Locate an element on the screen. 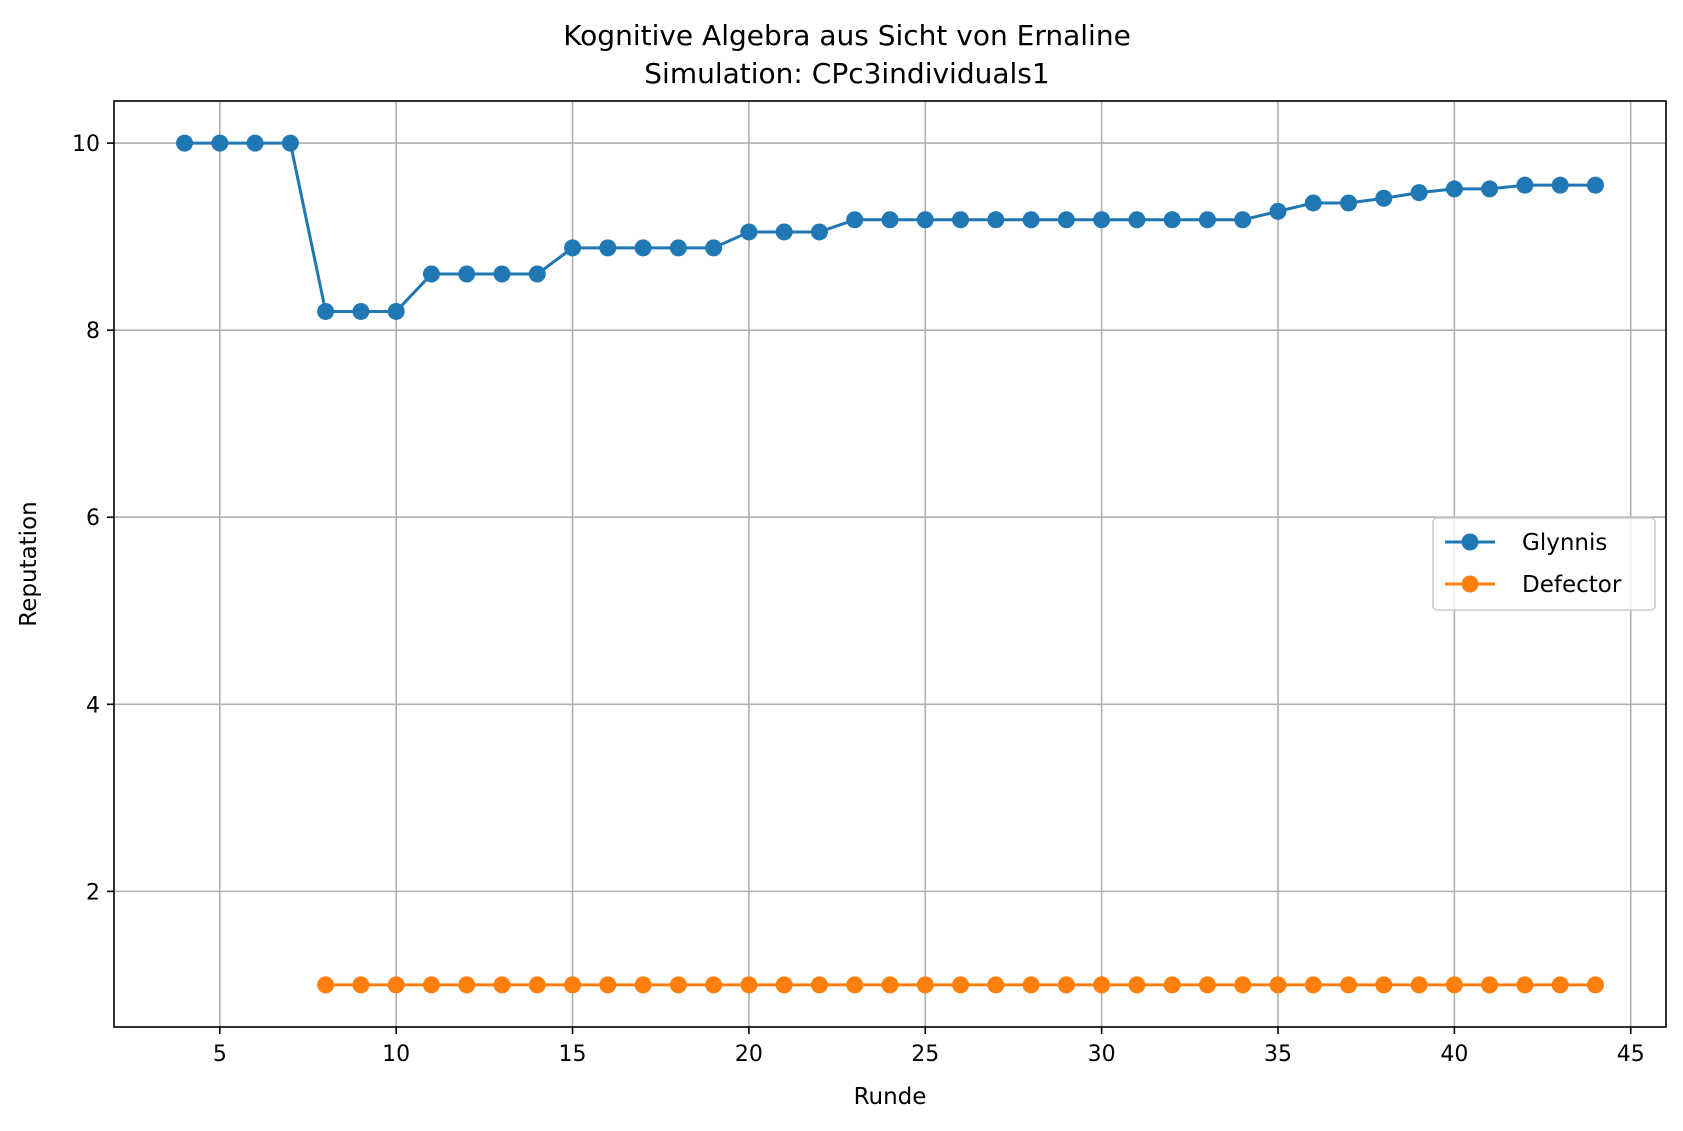 This screenshot has height=1131, width=1683. legend-label: Defector is located at coordinates (1572, 585).